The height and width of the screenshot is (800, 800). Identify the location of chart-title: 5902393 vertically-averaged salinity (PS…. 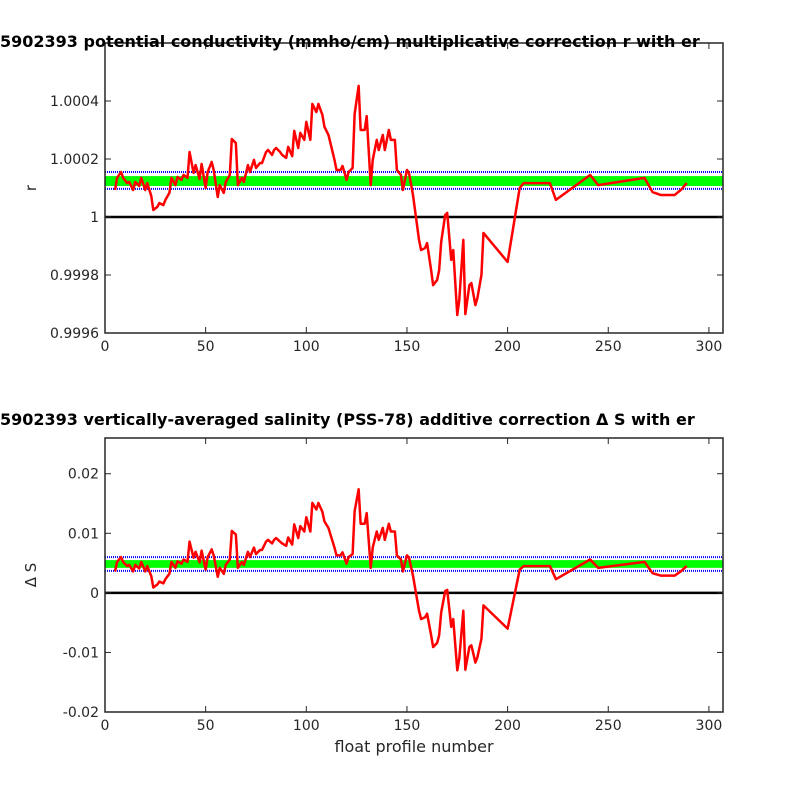
(347, 419).